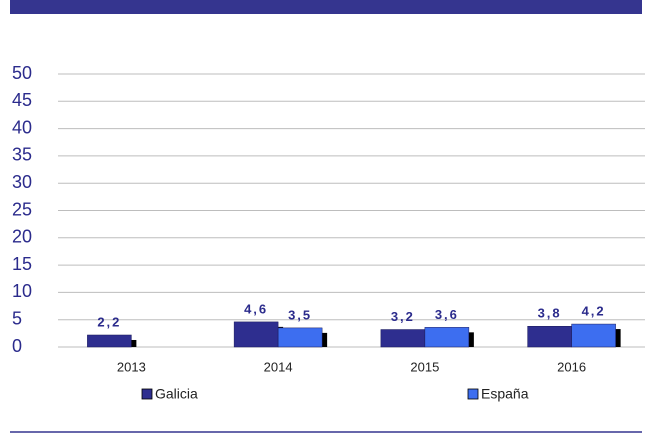 This screenshot has width=652, height=434. I want to click on value-label: 4,2, so click(594, 311).